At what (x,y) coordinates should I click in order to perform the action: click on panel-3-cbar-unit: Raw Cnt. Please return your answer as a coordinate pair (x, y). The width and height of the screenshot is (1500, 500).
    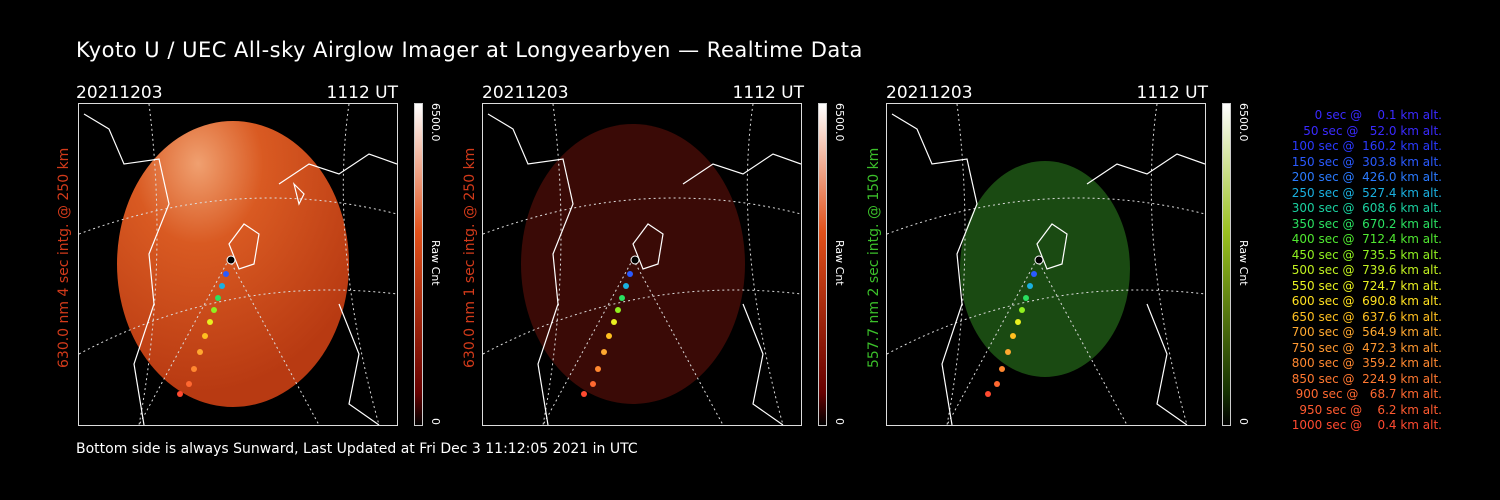
    Looking at the image, I should click on (1243, 263).